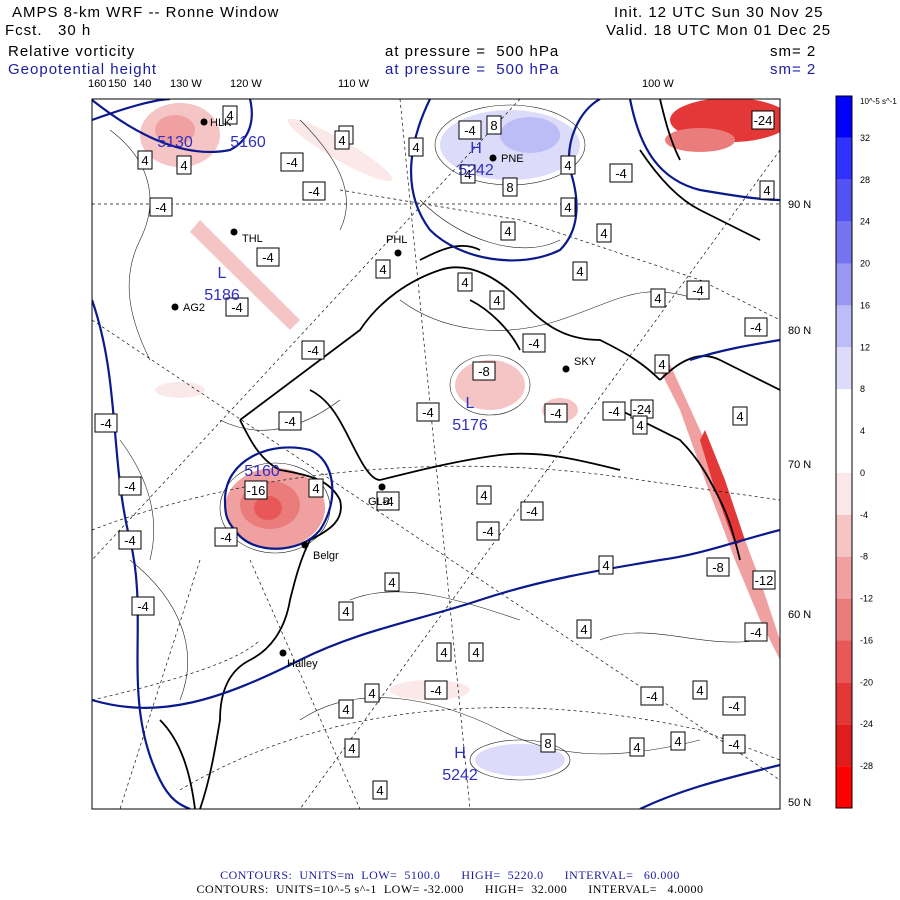  What do you see at coordinates (484, 371) in the screenshot?
I see `svg-text: -8` at bounding box center [484, 371].